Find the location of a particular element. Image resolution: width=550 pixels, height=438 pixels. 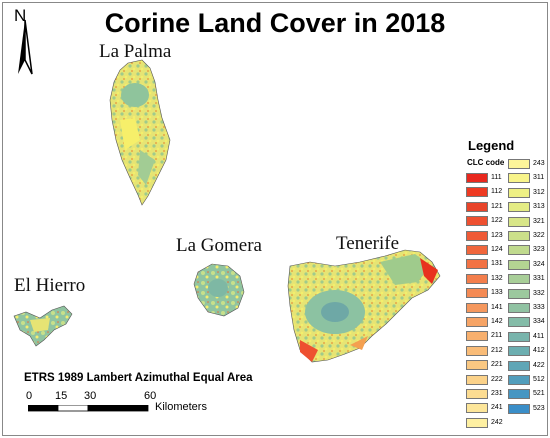

legend-code: 411 is located at coordinates (539, 336).